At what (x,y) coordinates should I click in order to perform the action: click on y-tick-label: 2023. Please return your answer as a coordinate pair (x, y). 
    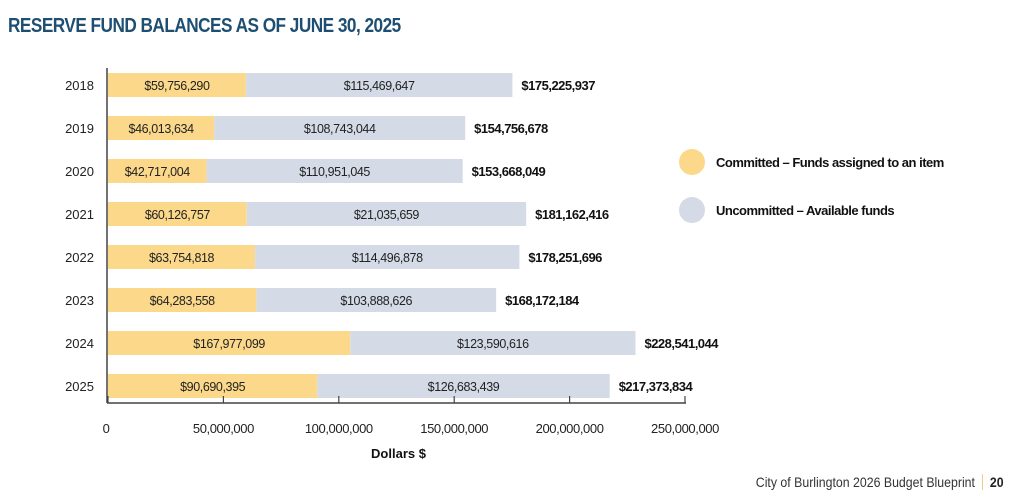
    Looking at the image, I should click on (79, 300).